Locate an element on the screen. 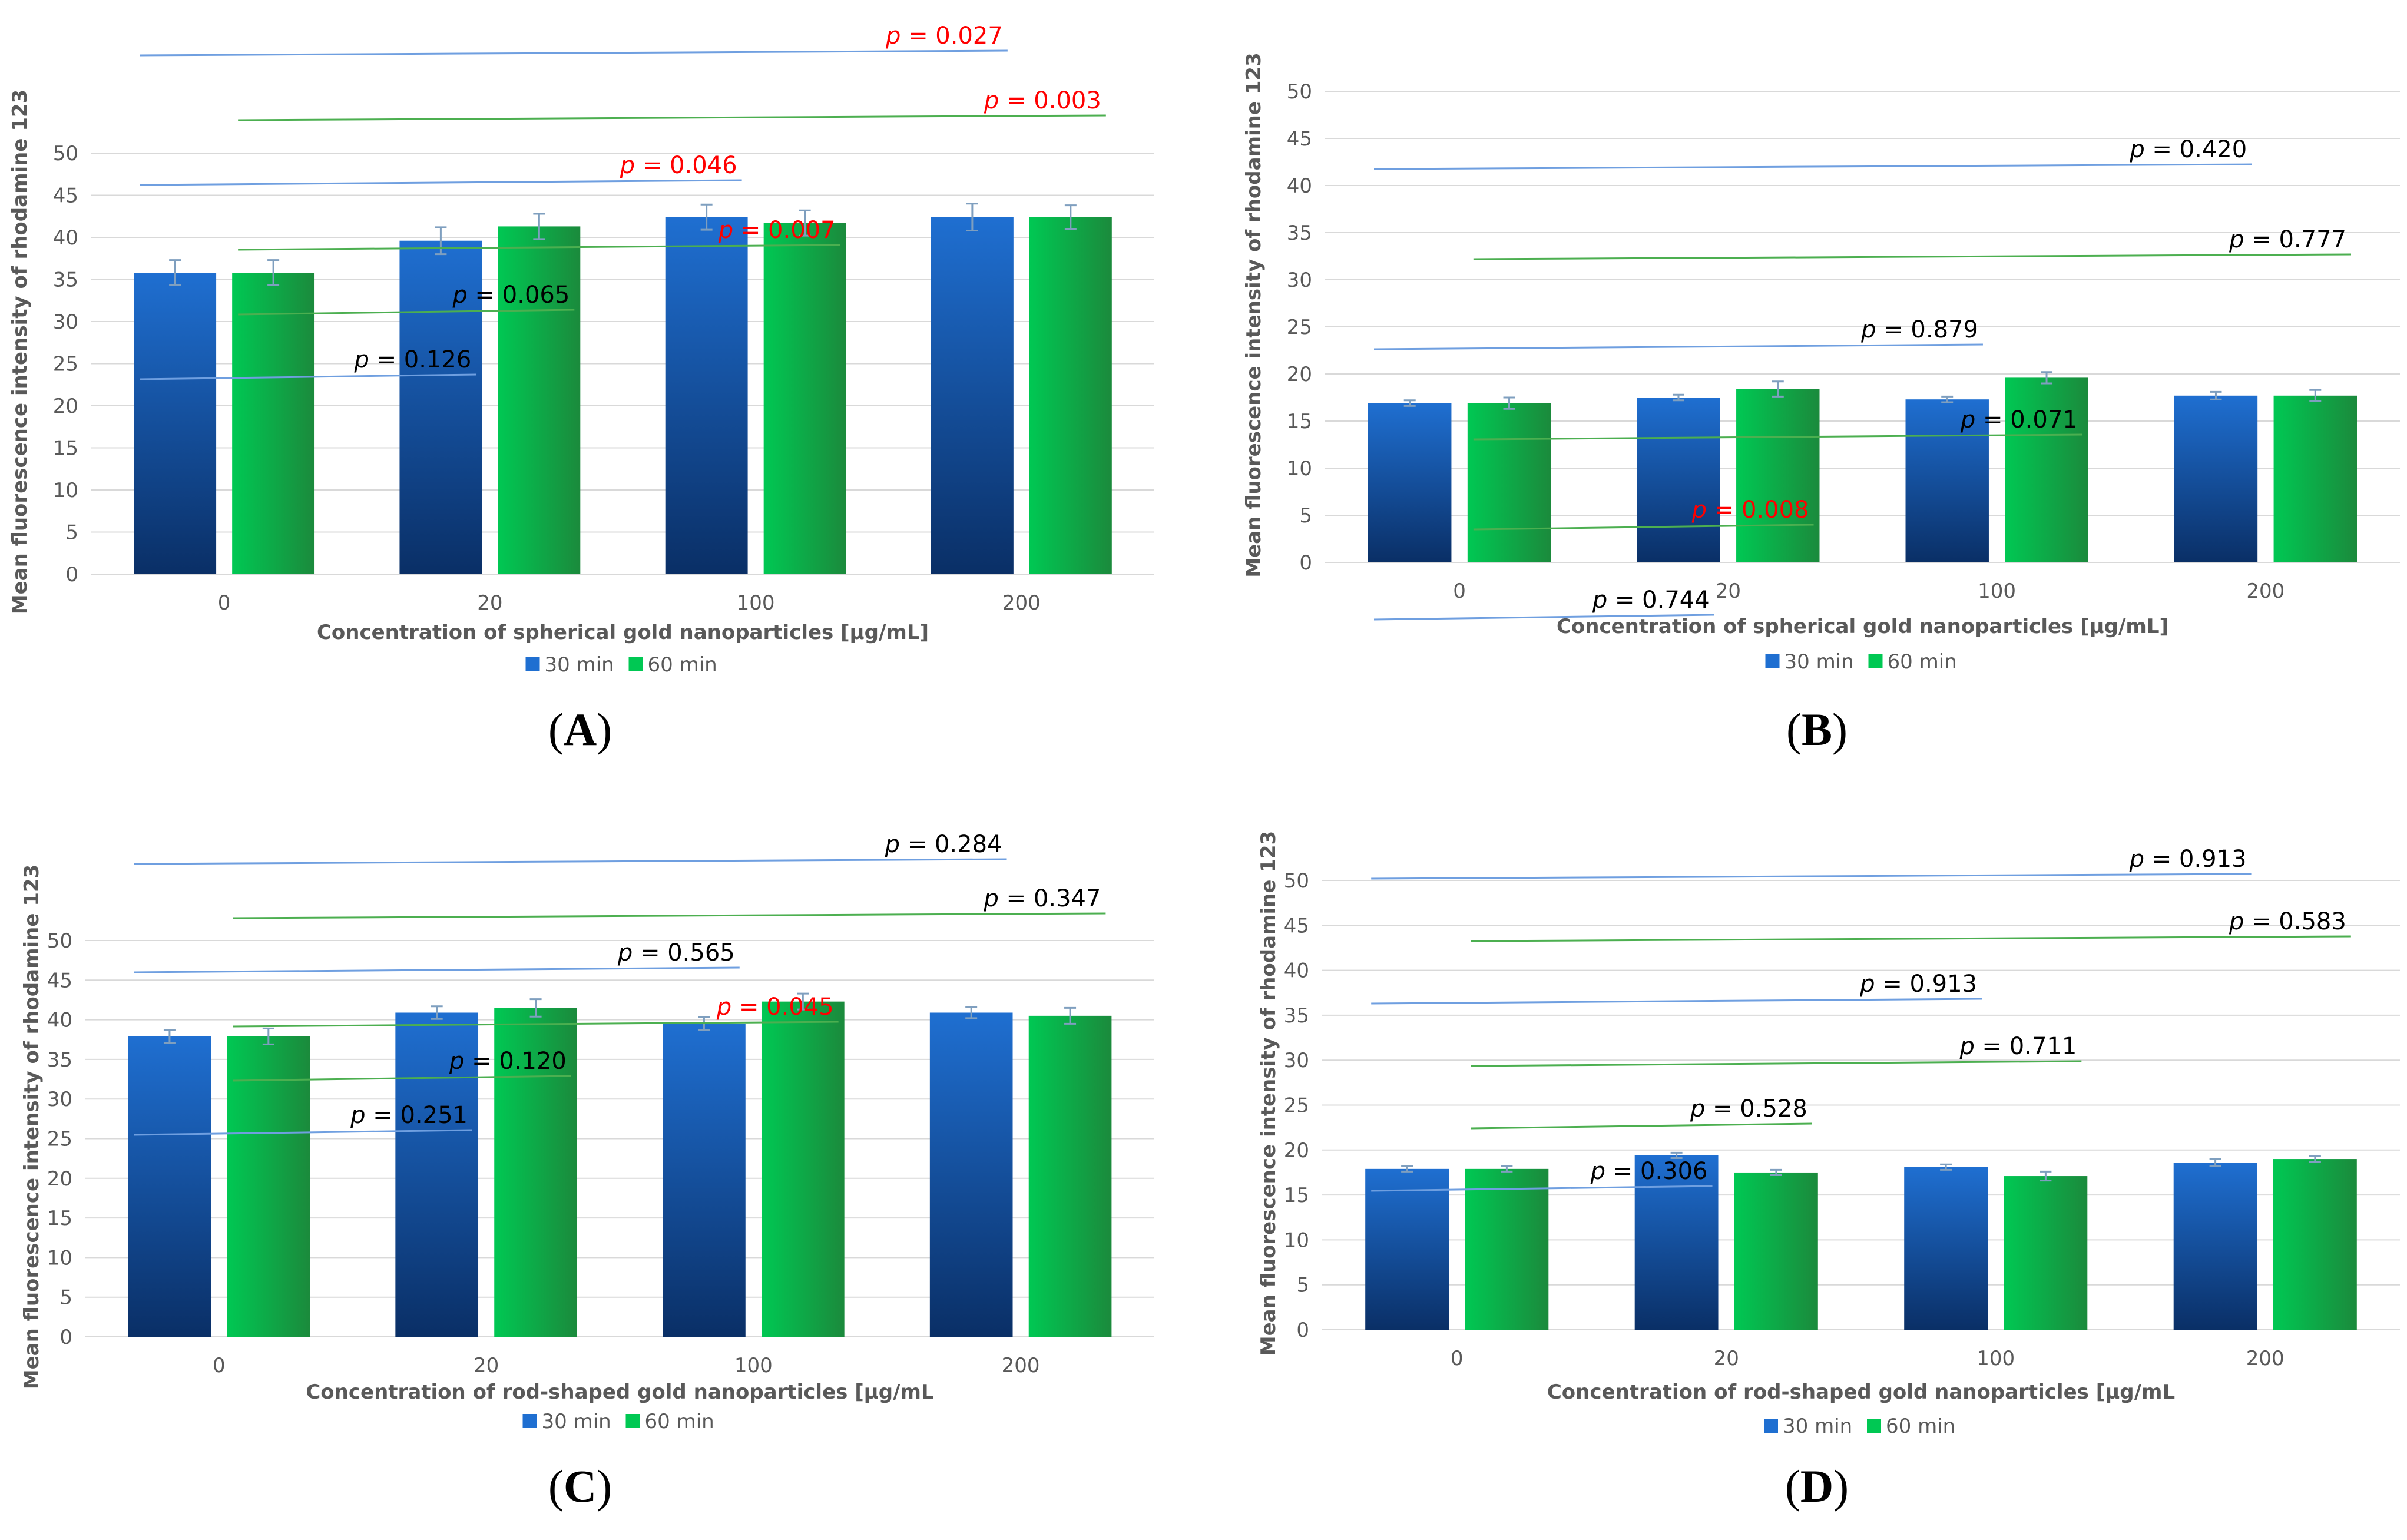 The width and height of the screenshot is (2407, 1540). p-value-label: p = 0.777 is located at coordinates (2287, 239).